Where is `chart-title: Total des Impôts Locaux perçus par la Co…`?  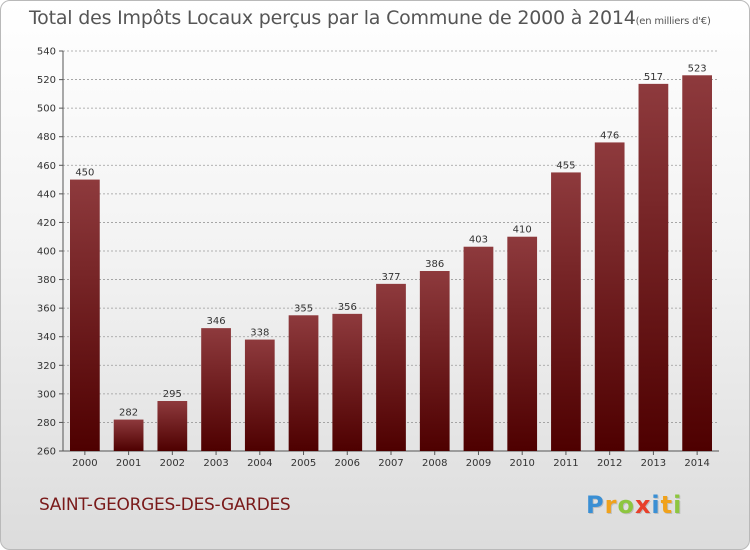
chart-title: Total des Impôts Locaux perçus par la Co… is located at coordinates (370, 18).